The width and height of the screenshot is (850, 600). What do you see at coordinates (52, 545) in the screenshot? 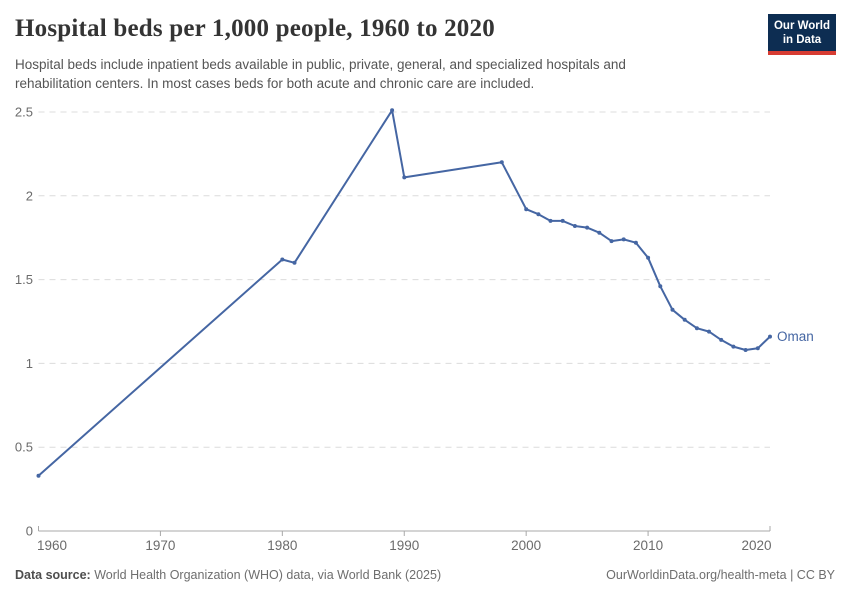
I see `x-tick-label: 1960` at bounding box center [52, 545].